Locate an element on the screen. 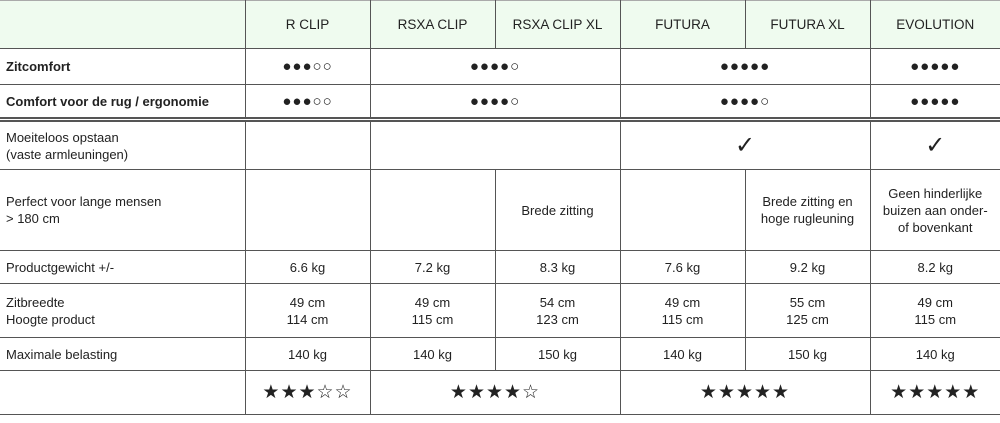 This screenshot has width=1000, height=423. table-cell: 9.2 kg is located at coordinates (807, 267).